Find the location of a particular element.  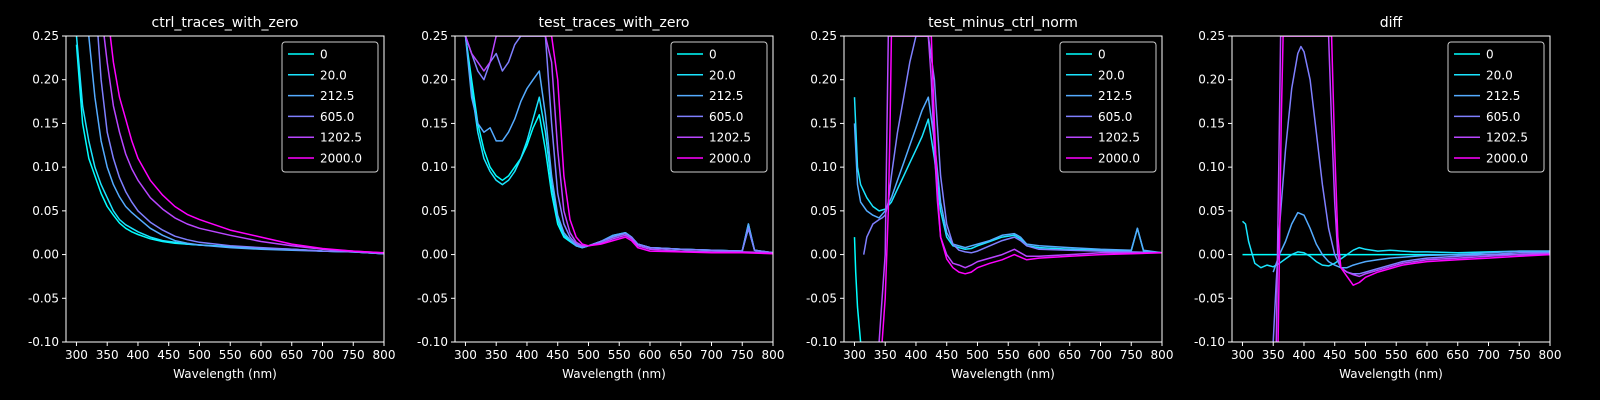

y-tick-label: 0.00 is located at coordinates (434, 255).